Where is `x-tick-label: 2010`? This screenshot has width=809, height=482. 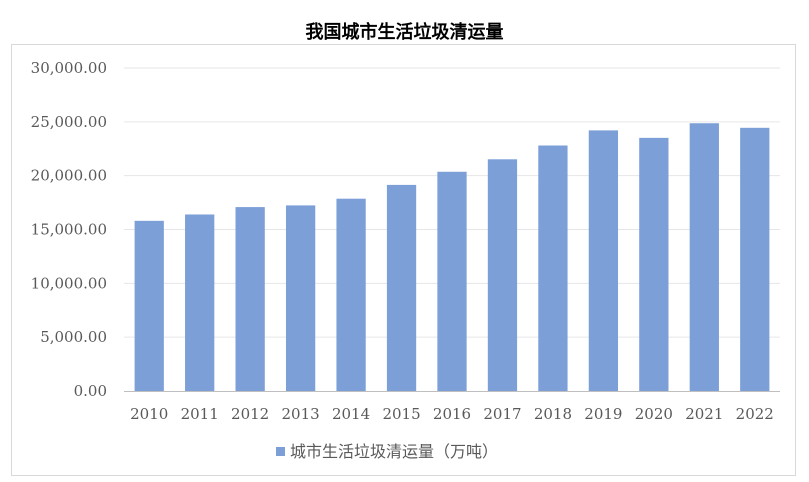
x-tick-label: 2010 is located at coordinates (149, 414).